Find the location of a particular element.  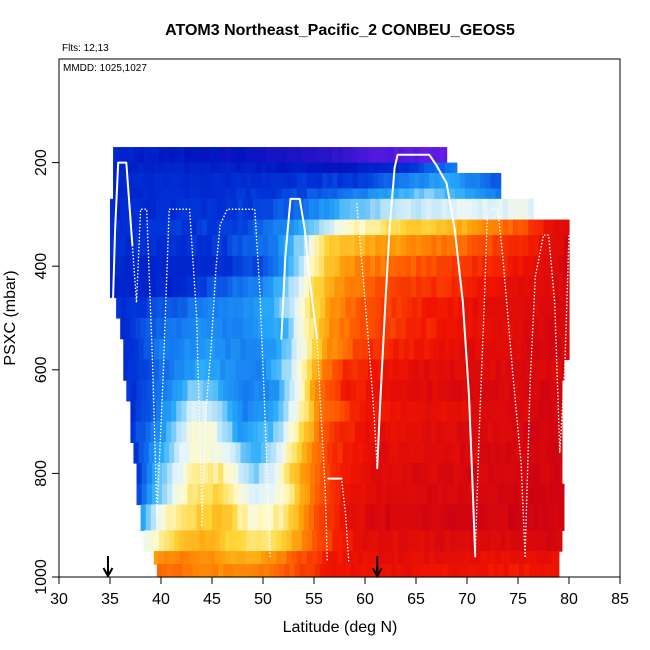

y-tick-label: 800 is located at coordinates (41, 473).